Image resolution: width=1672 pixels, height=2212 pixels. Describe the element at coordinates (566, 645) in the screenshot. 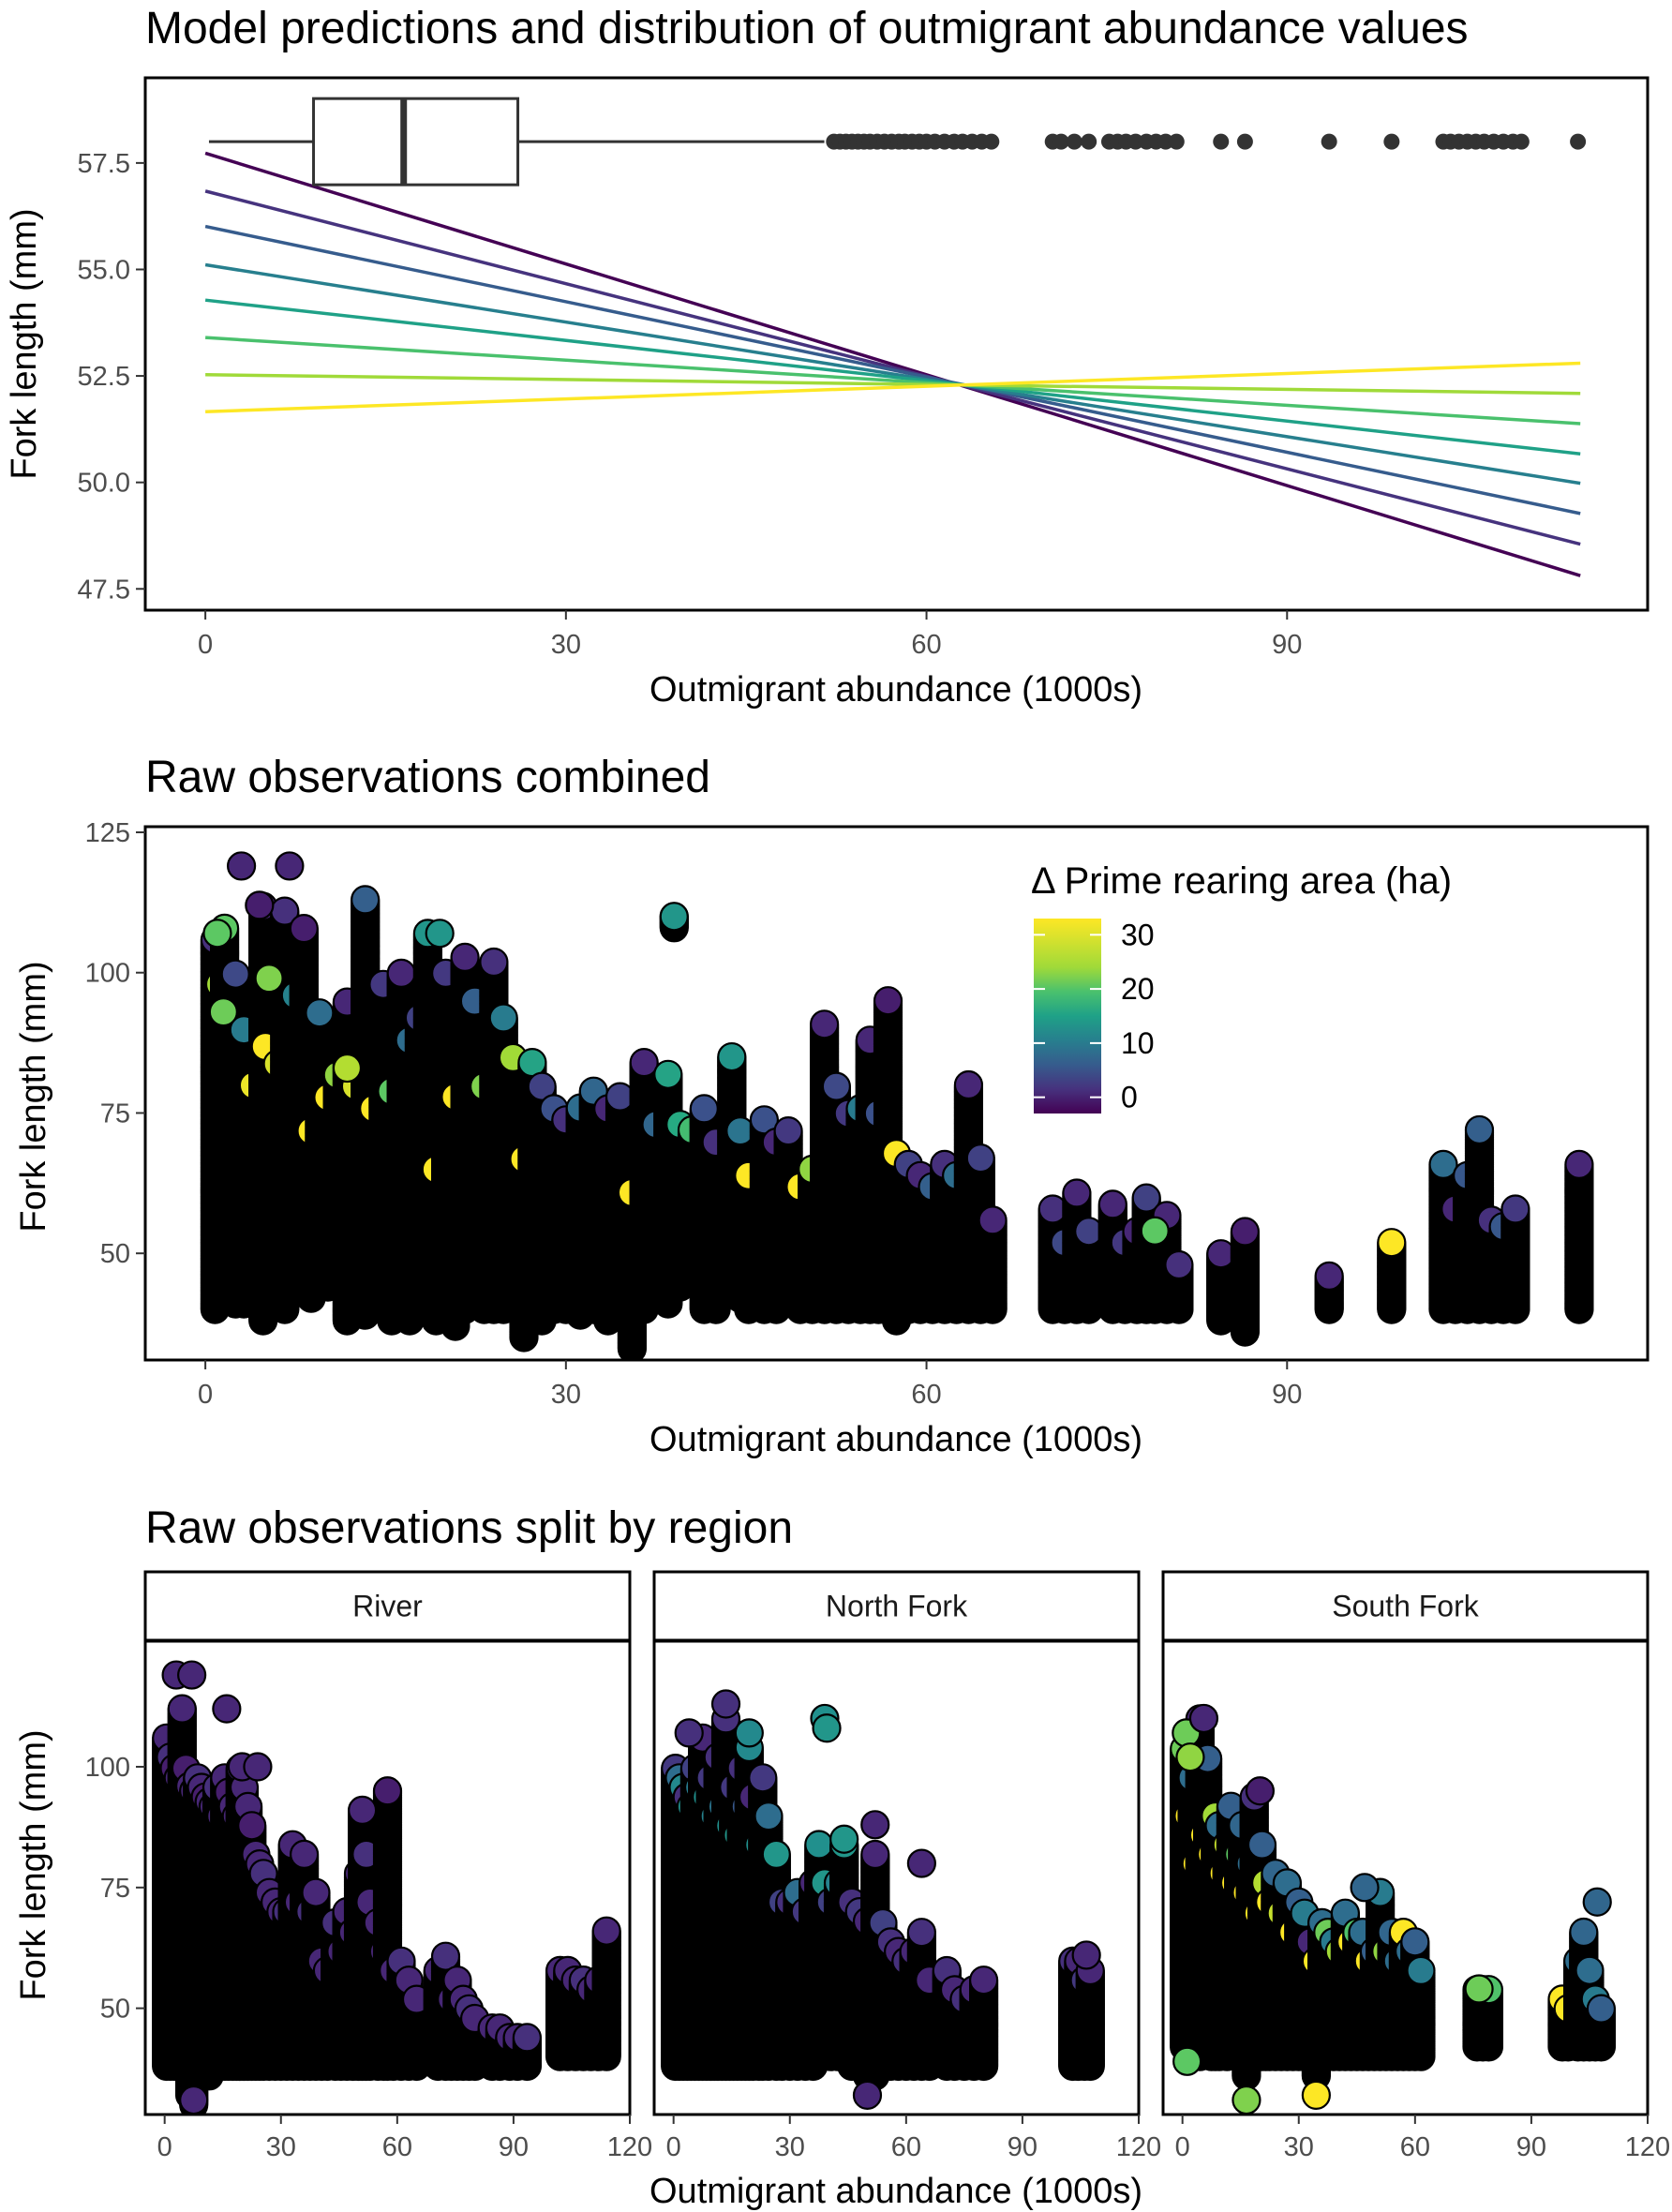

I see `x-tick-label: 30` at that location.